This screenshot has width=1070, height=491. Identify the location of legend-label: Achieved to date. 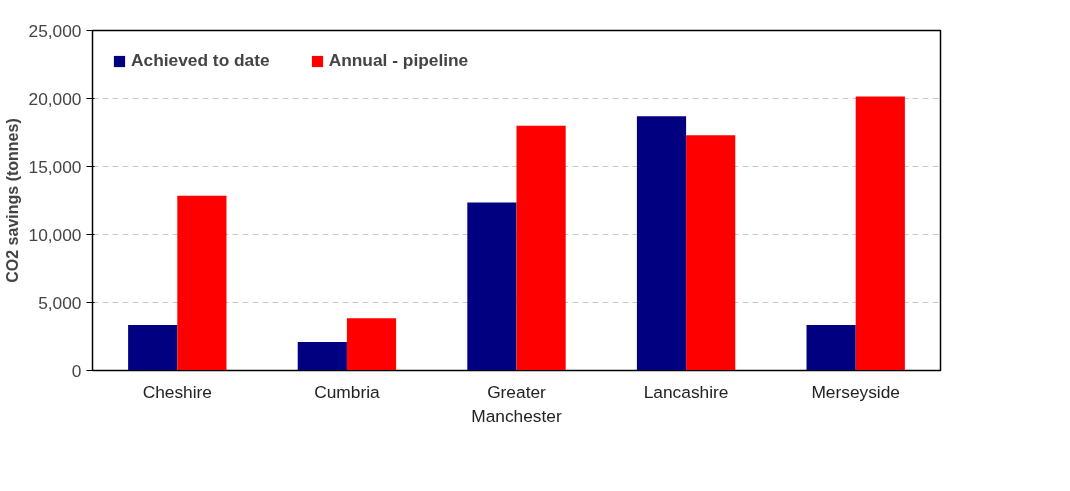
(200, 60).